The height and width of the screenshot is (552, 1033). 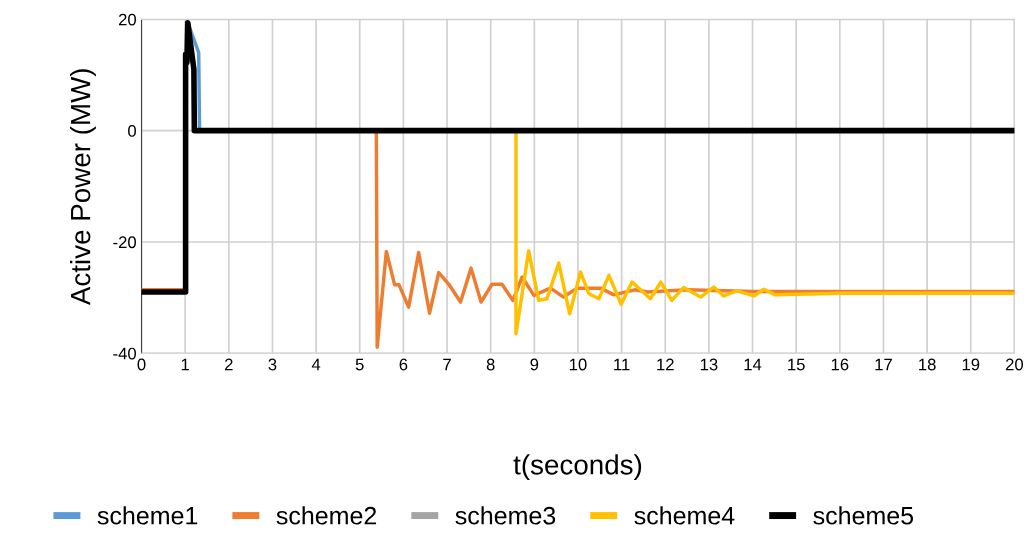 What do you see at coordinates (1014, 364) in the screenshot?
I see `x-tick-label: 20` at bounding box center [1014, 364].